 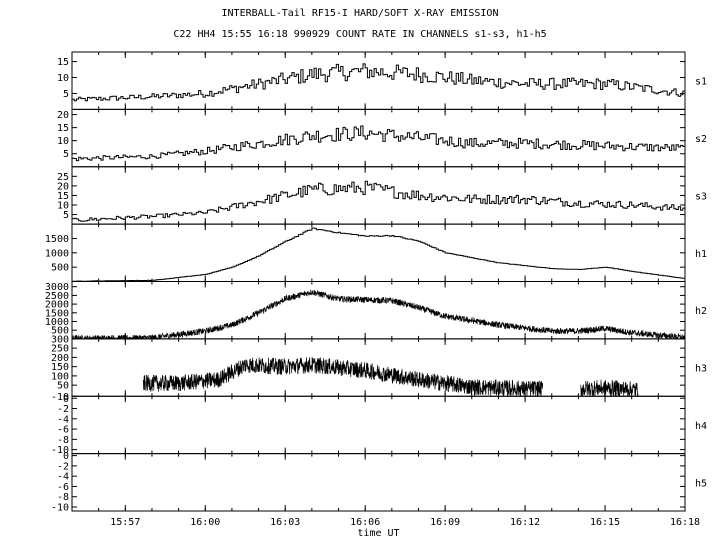 I want to click on ytick-label-h2: 3000, so click(x=57, y=287).